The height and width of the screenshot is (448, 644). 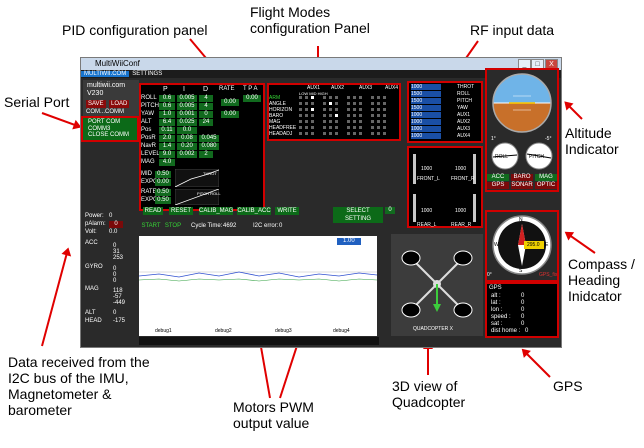 What do you see at coordinates (151, 226) in the screenshot?
I see `start-button: START` at bounding box center [151, 226].